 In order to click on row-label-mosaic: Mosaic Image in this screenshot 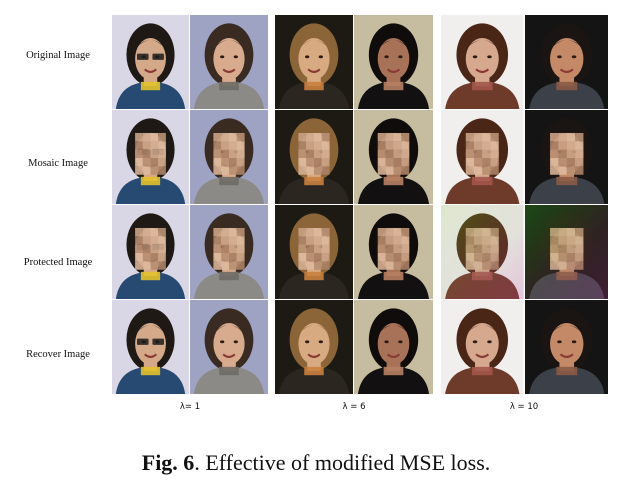, I will do `click(58, 163)`.